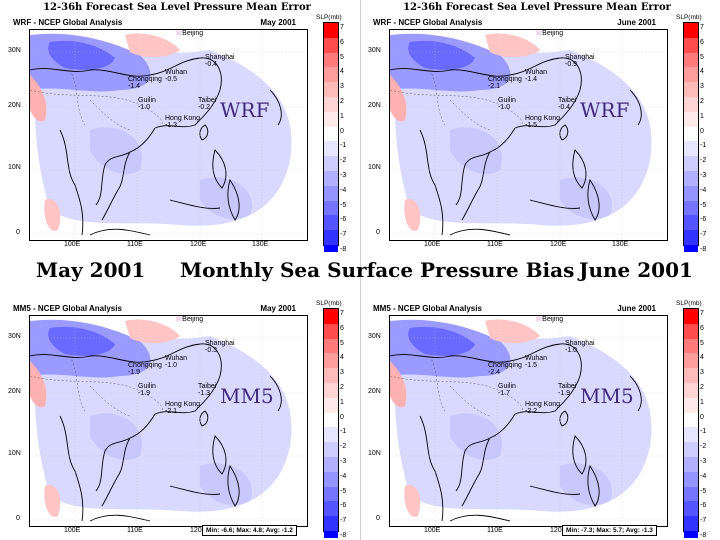 The width and height of the screenshot is (720, 540). I want to click on city-guilin: Guilin -1.9, so click(147, 390).